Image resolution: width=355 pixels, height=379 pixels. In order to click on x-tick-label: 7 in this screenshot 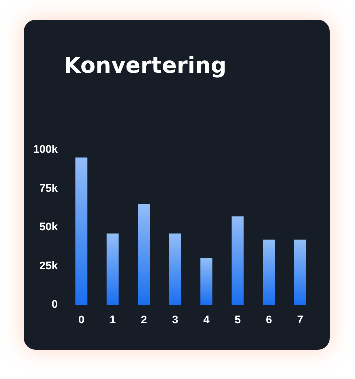, I will do `click(300, 320)`.